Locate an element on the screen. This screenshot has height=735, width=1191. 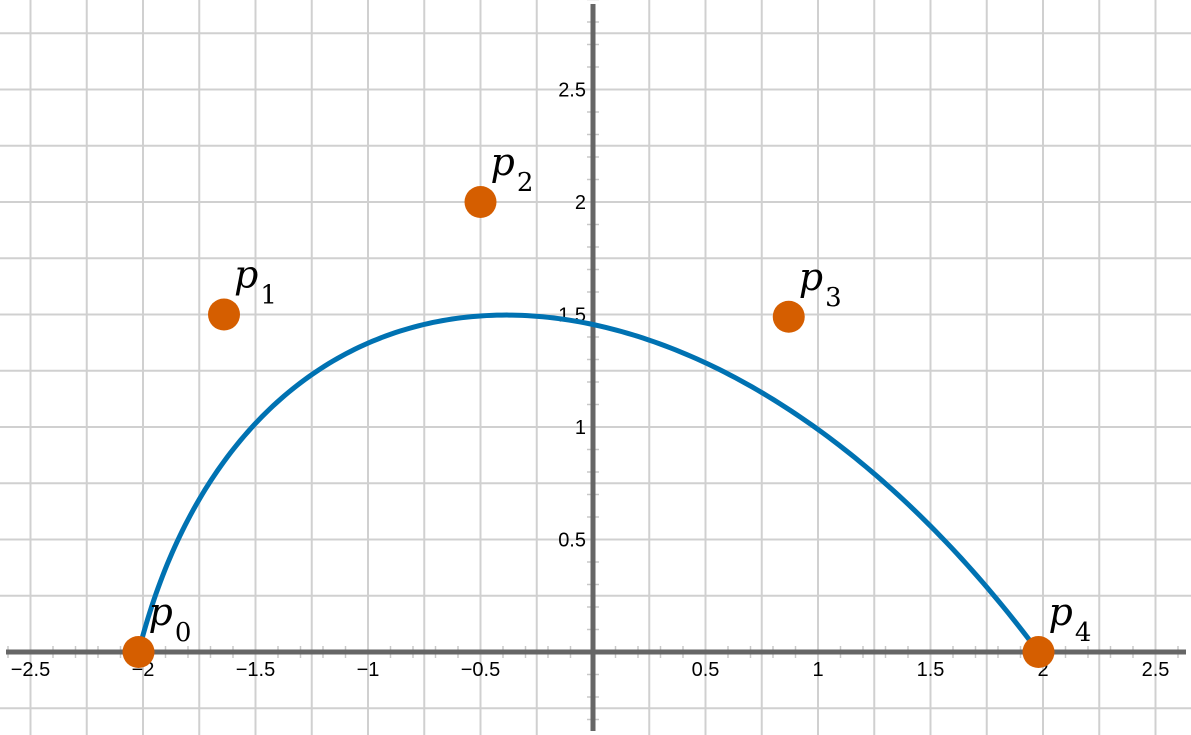
y-tick-label: 2.5 is located at coordinates (572, 91).